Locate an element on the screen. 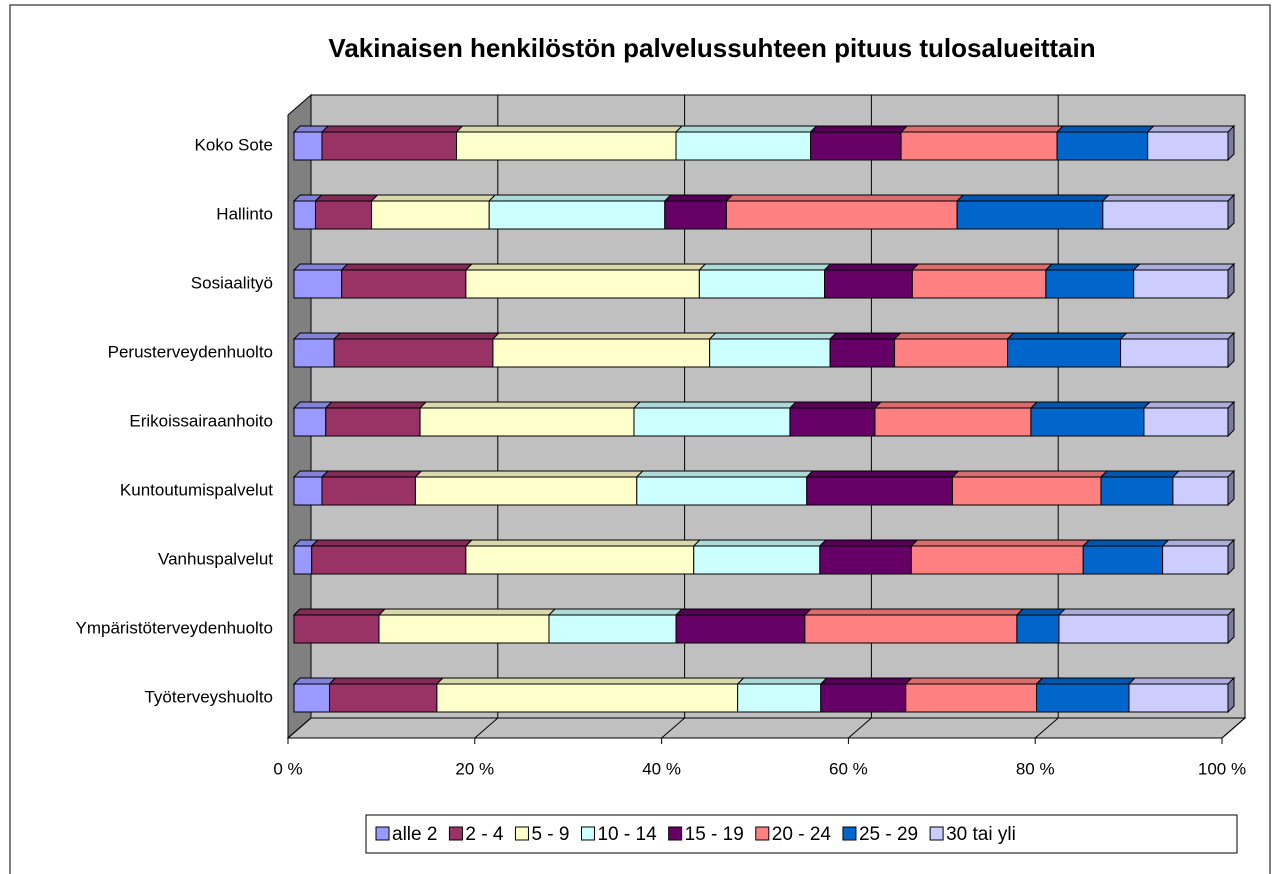  y-tick-label: Kuntoutumispalvelut is located at coordinates (196, 489).